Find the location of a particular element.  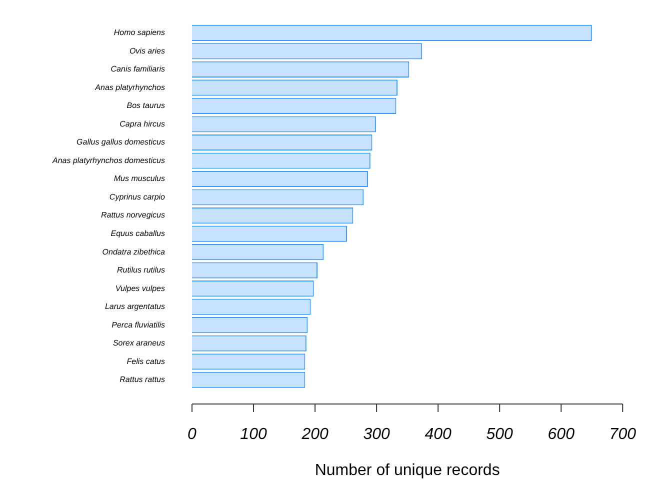

y-tick-label: Anas platyrhynchos domesticus is located at coordinates (108, 160).